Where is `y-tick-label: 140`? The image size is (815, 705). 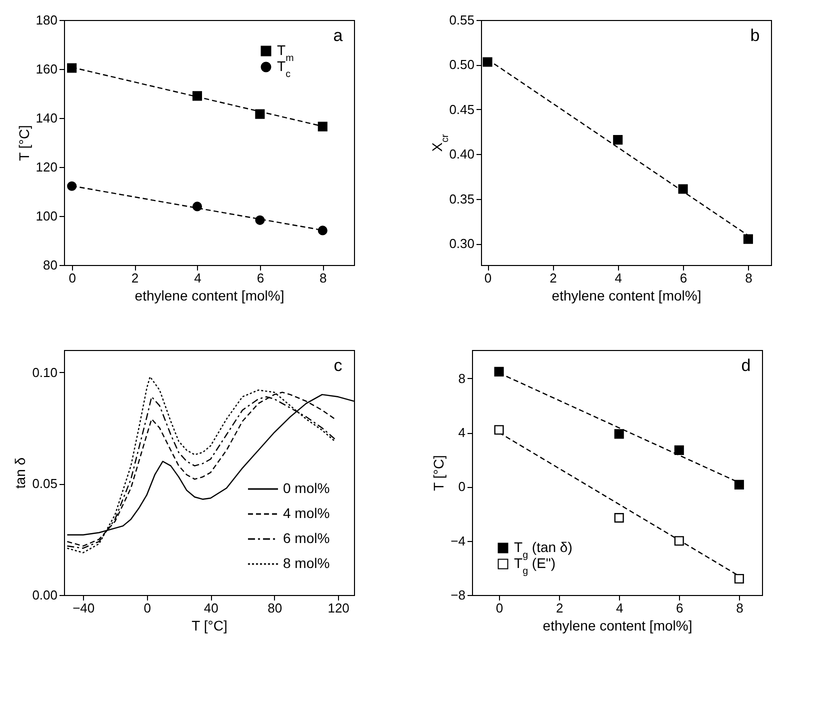
y-tick-label: 140 is located at coordinates (47, 118).